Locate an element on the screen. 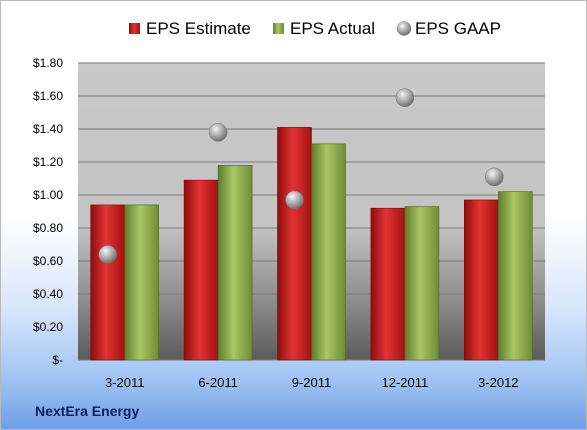 The height and width of the screenshot is (430, 587). x-tick-label: 12-2011 is located at coordinates (405, 382).